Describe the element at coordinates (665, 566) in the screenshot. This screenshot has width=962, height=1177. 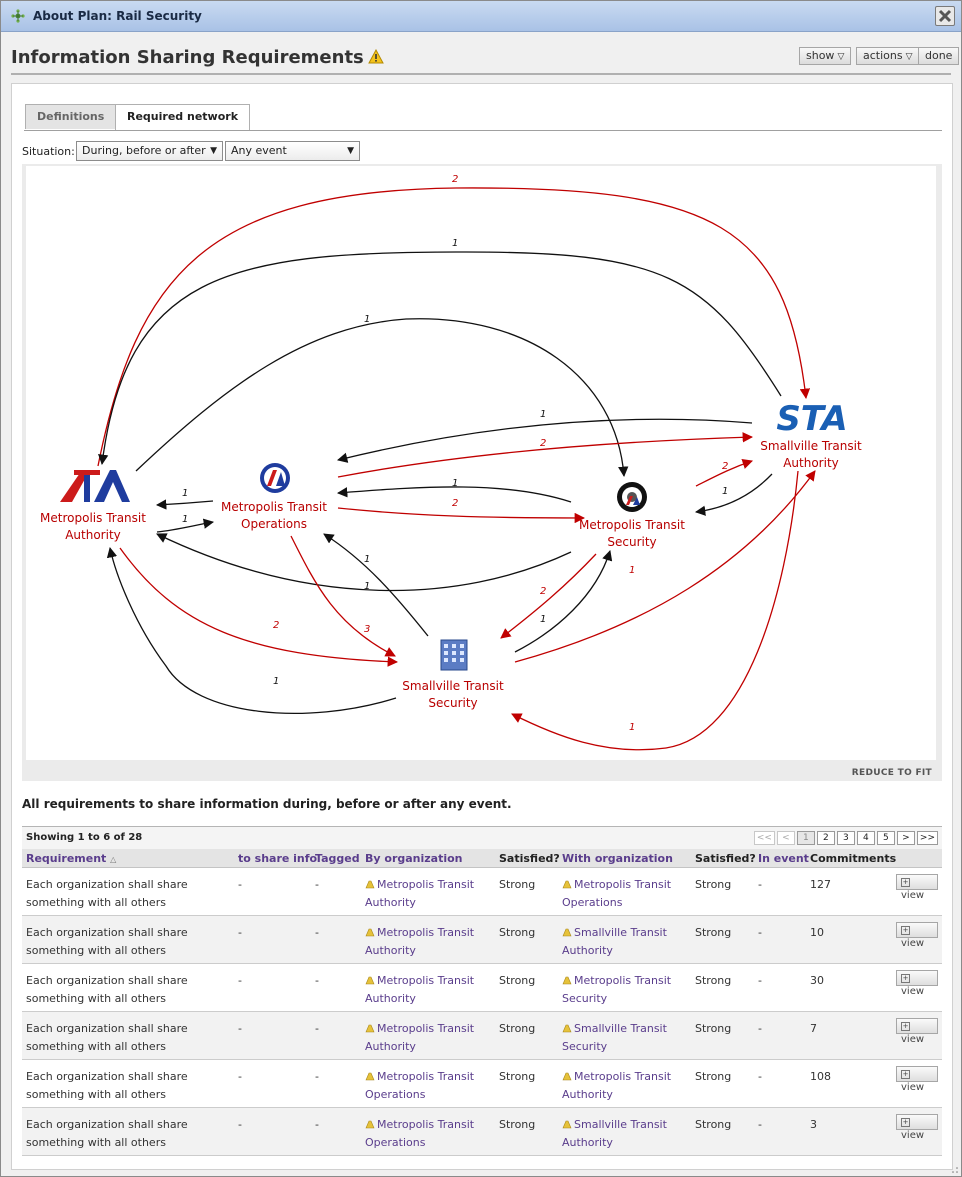
I see `edge-sts-sta` at that location.